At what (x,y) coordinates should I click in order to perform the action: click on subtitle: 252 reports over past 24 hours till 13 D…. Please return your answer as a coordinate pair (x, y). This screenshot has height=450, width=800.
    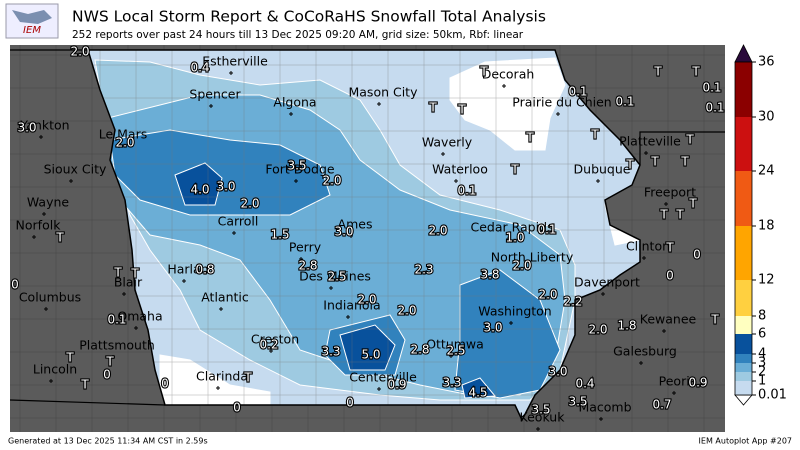
    Looking at the image, I should click on (298, 35).